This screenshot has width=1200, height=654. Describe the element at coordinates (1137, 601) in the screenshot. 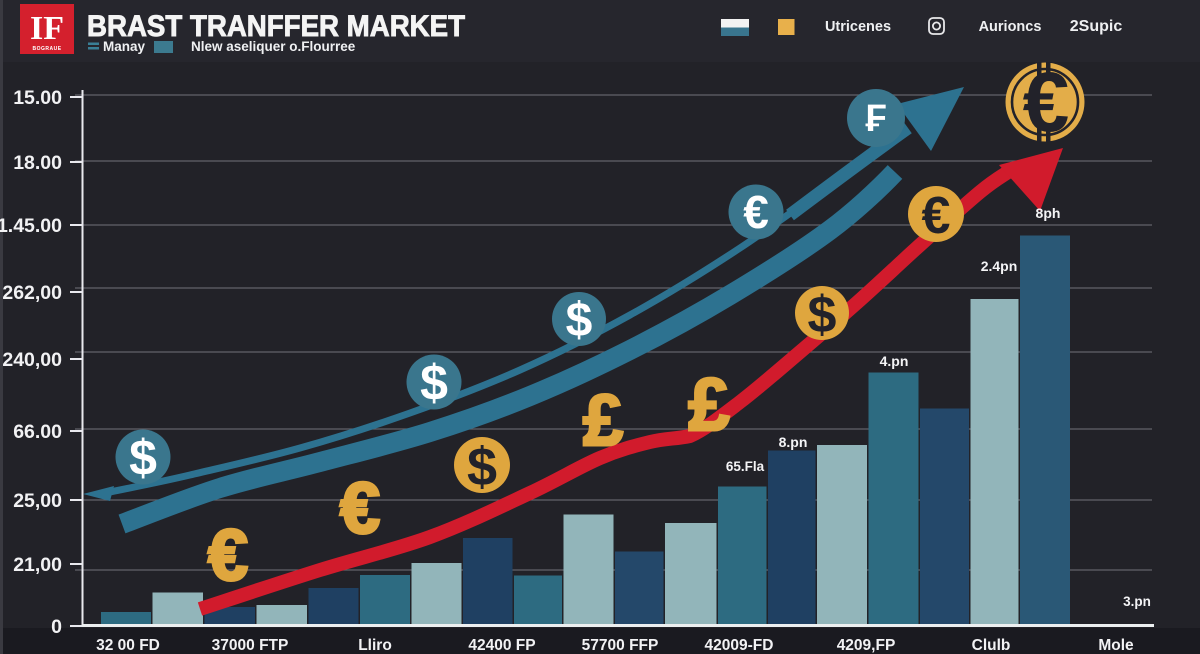

I see `svg-text: 3.pn` at that location.